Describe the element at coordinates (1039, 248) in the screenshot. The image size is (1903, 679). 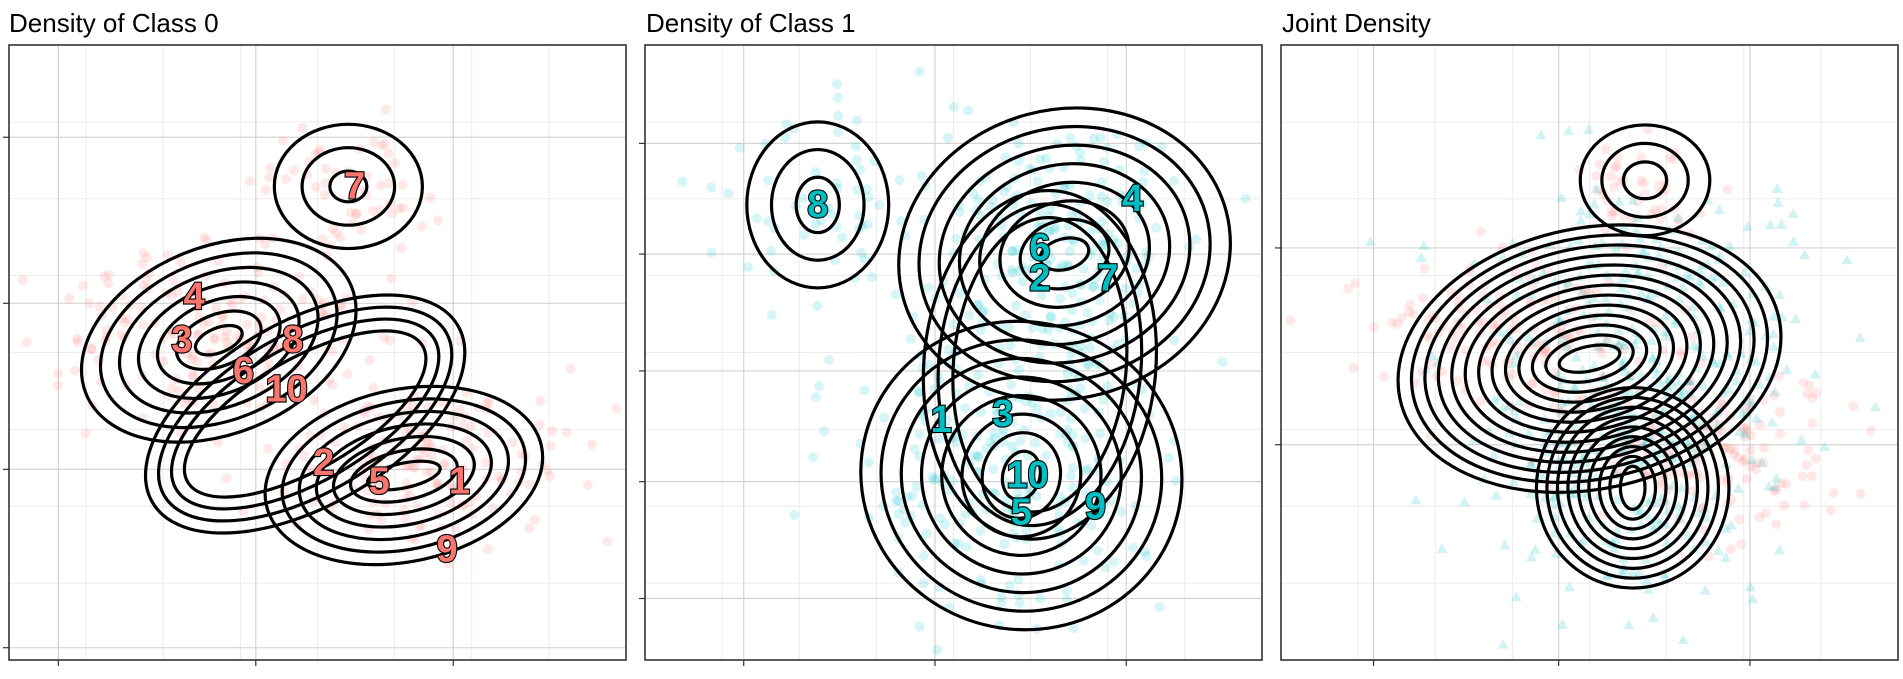
I see `contour-label: 6` at that location.